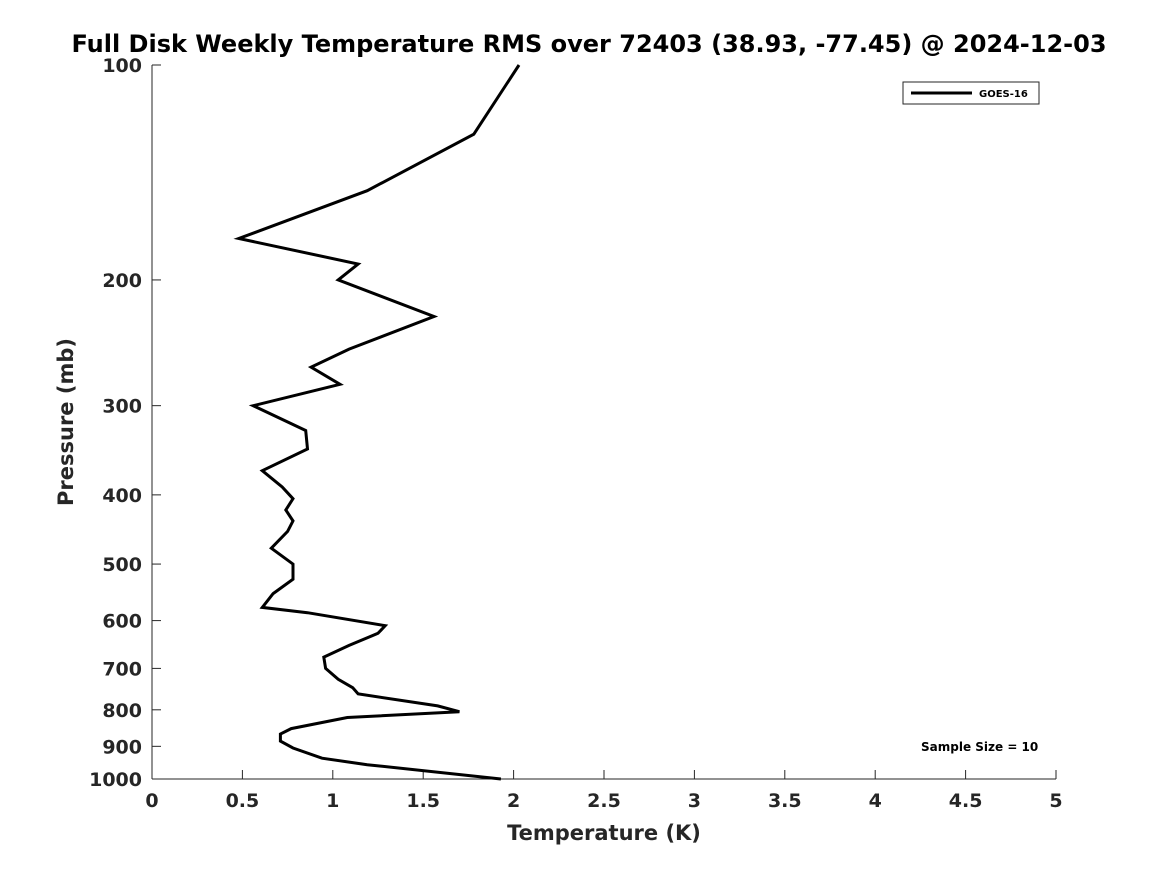 This screenshot has width=1167, height=875. Describe the element at coordinates (122, 711) in the screenshot. I see `y-tick-label: 800` at that location.